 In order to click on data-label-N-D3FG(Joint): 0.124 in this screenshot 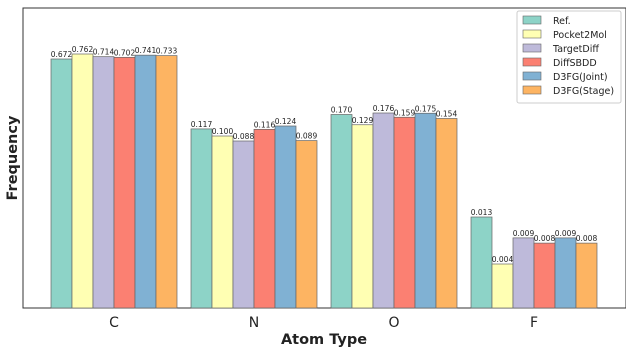, I will do `click(286, 121)`.